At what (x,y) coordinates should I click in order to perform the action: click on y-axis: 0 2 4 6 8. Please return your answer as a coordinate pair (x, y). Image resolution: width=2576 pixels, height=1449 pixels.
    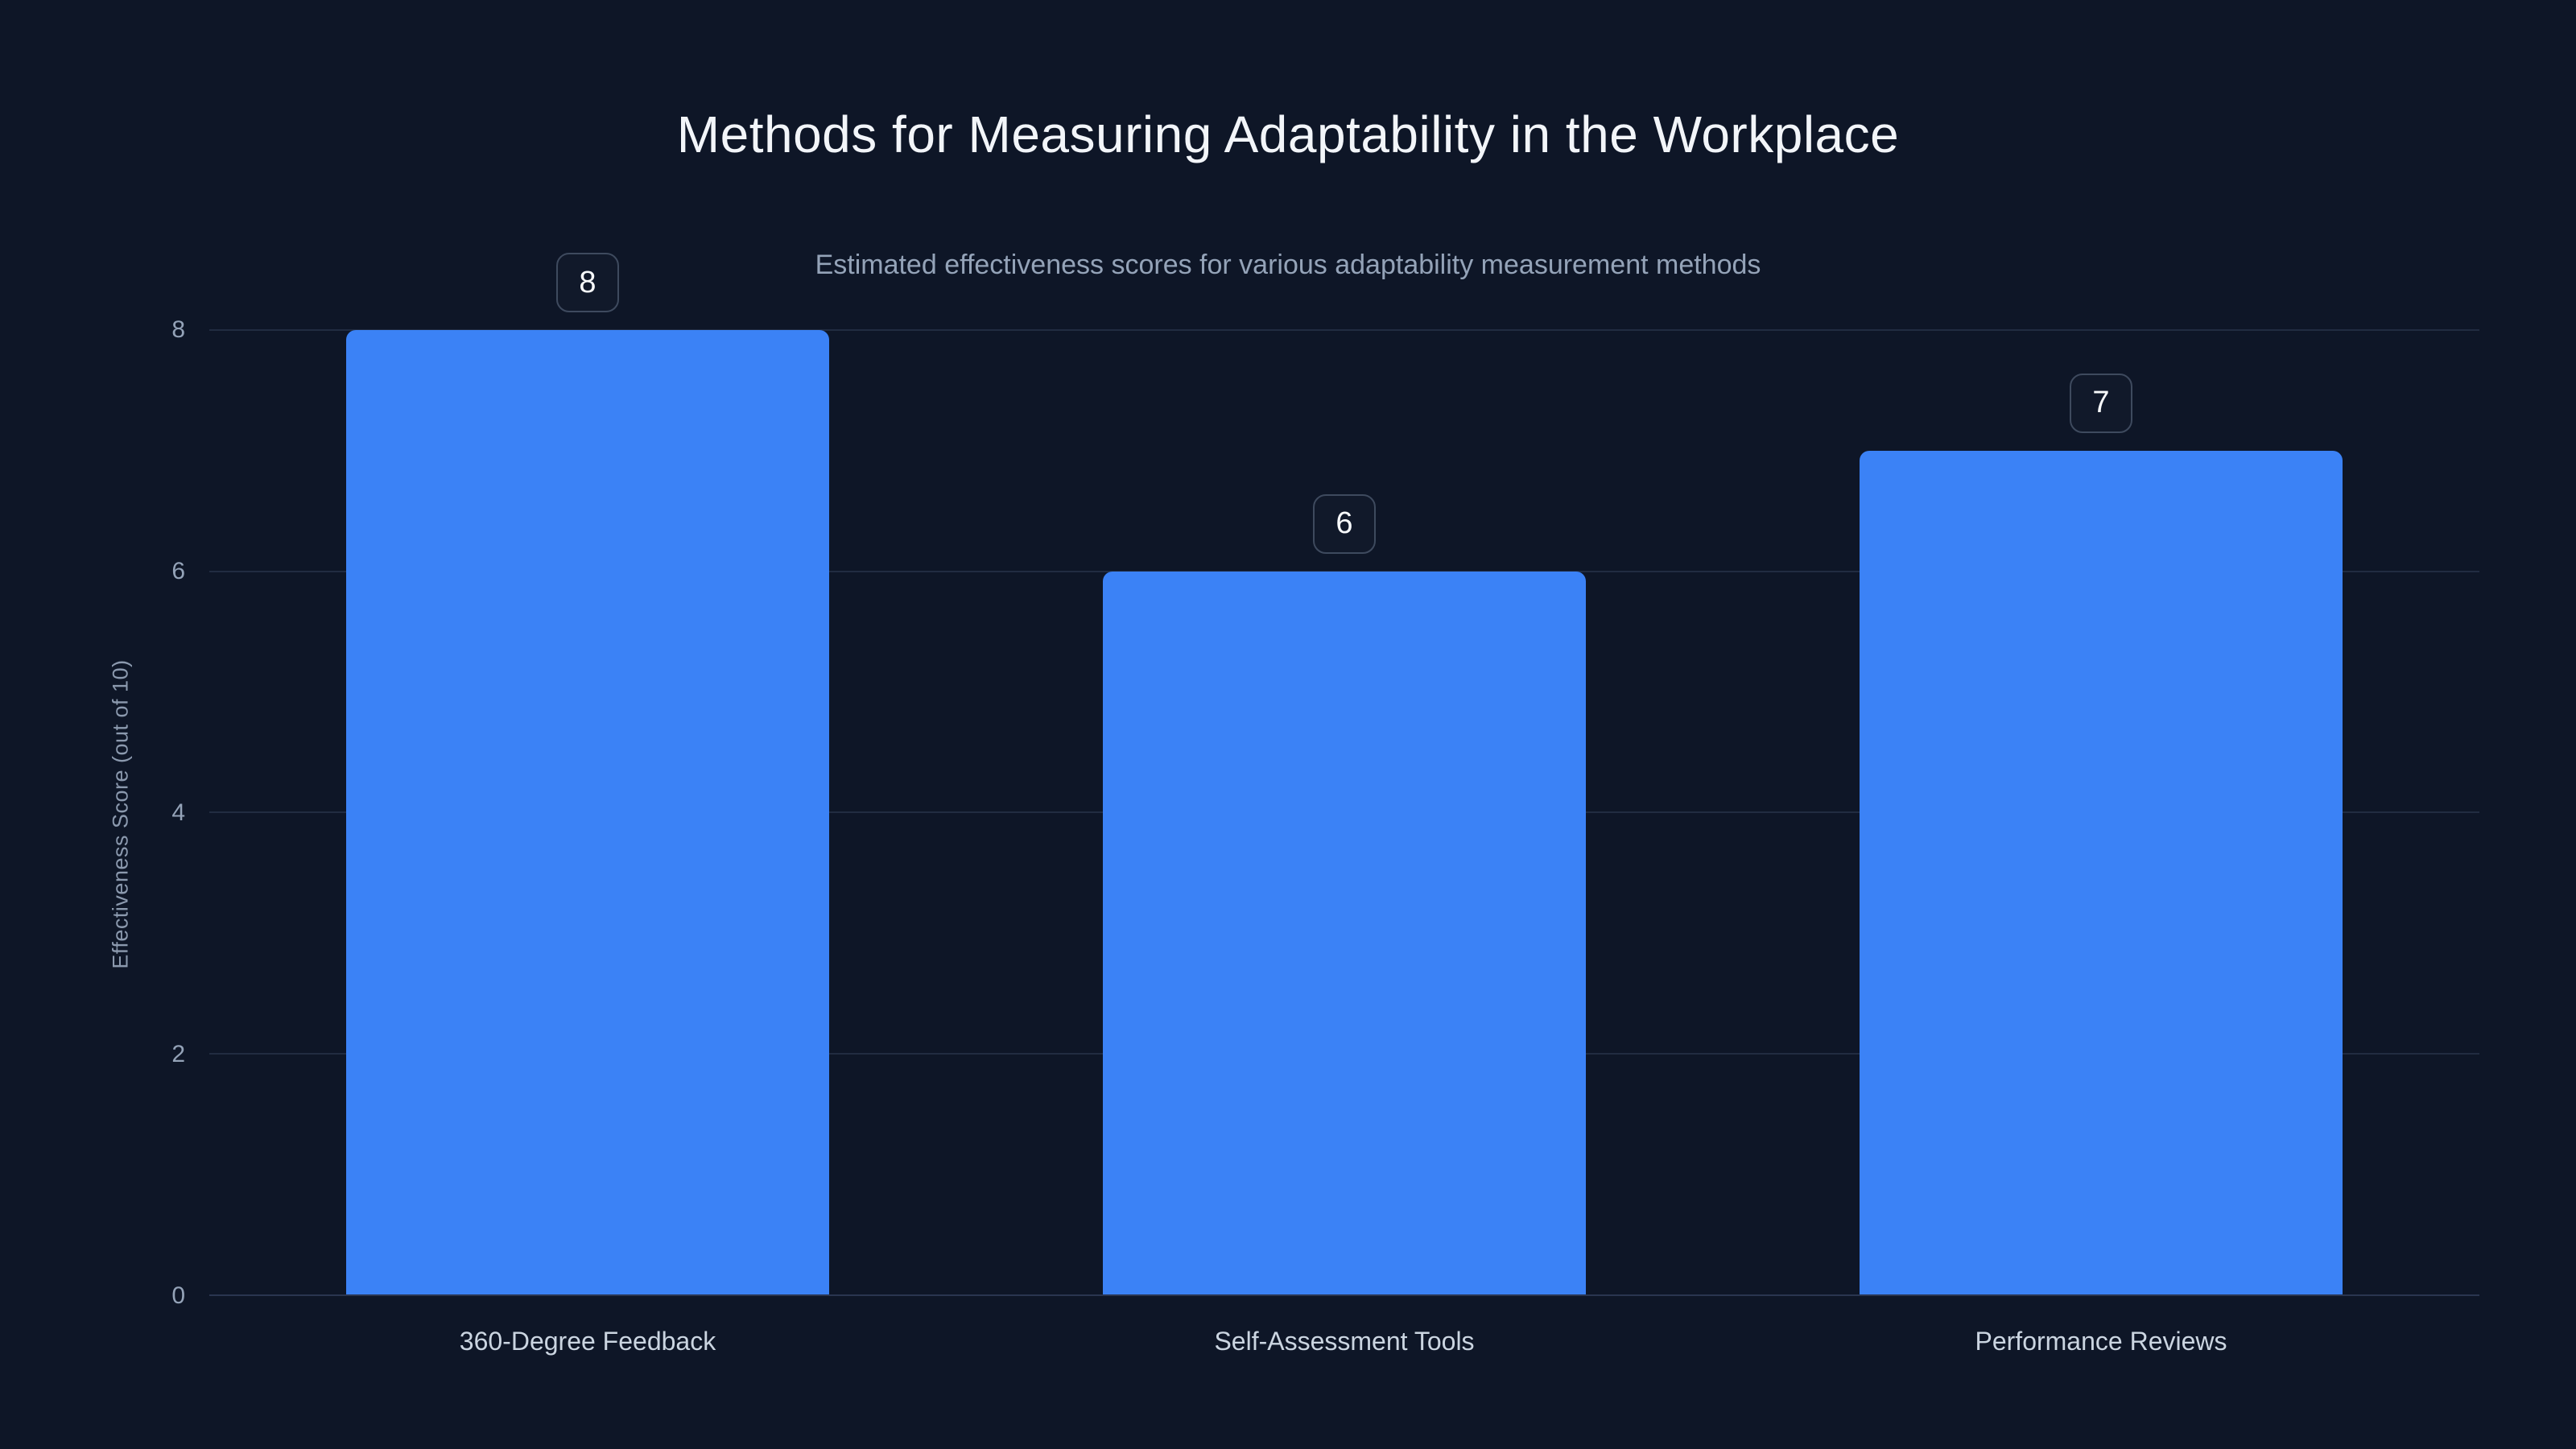
    Looking at the image, I should click on (92, 812).